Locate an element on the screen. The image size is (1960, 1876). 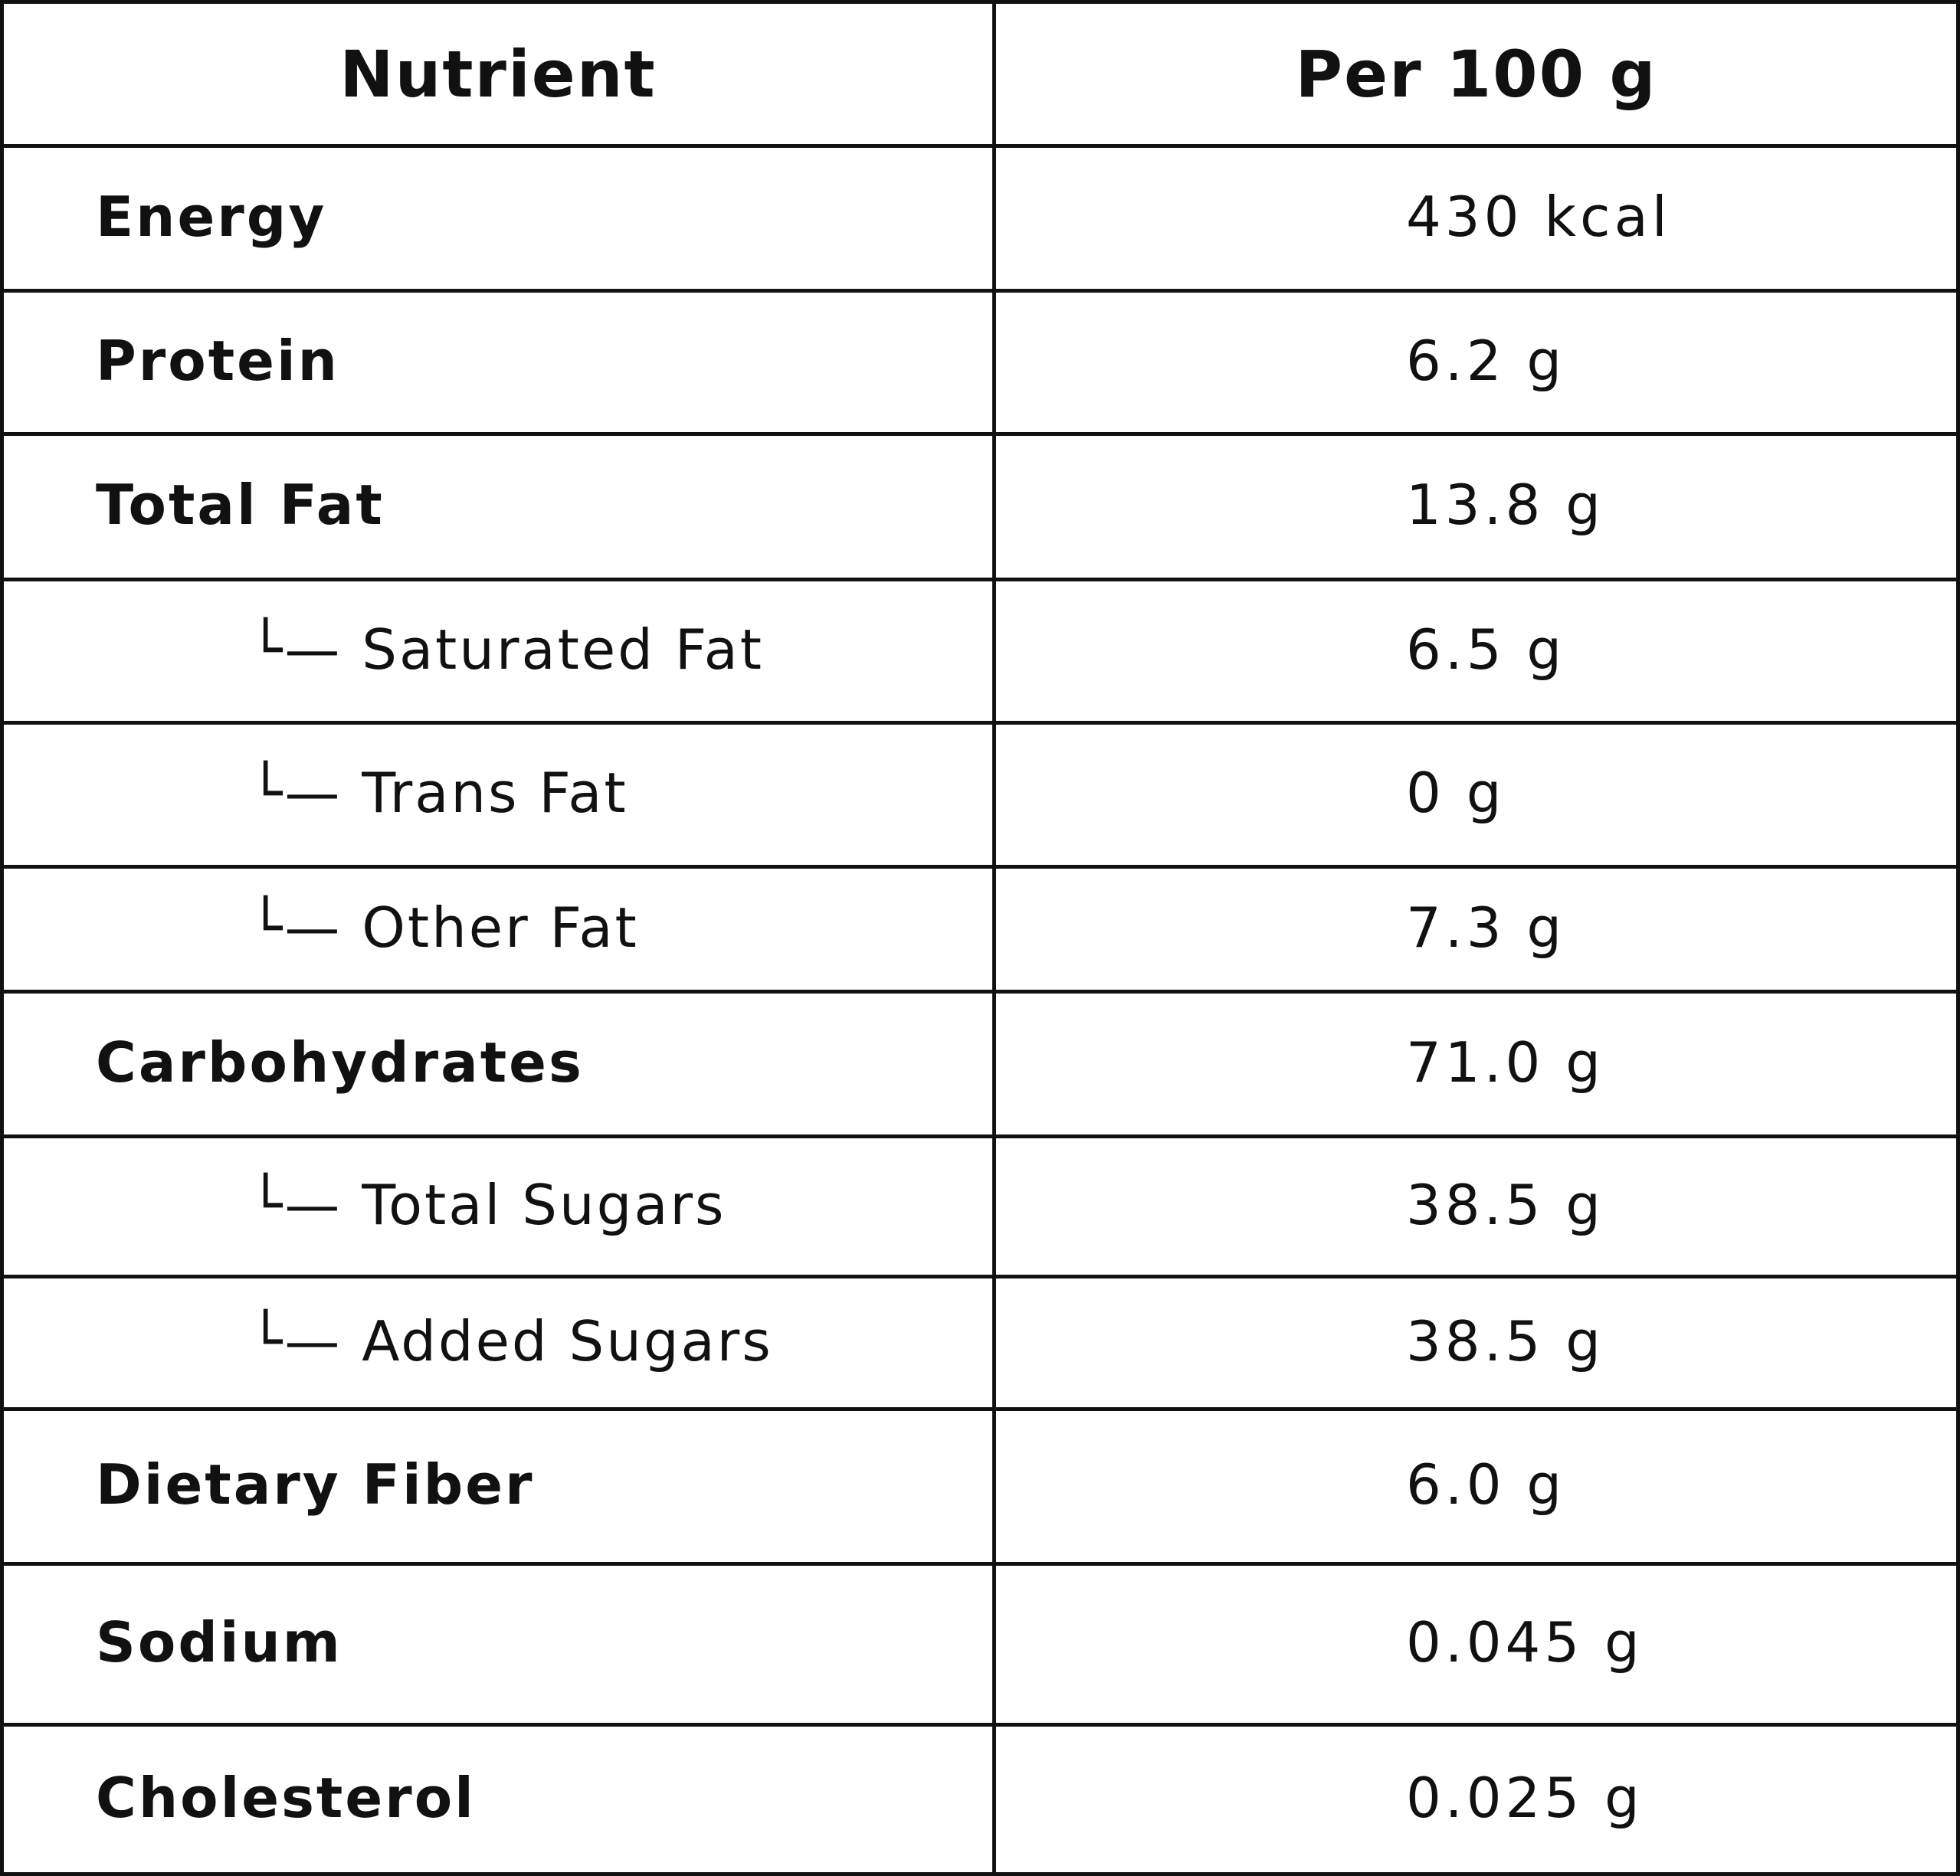
nutrient-value: 6.5 g is located at coordinates (1486, 649).